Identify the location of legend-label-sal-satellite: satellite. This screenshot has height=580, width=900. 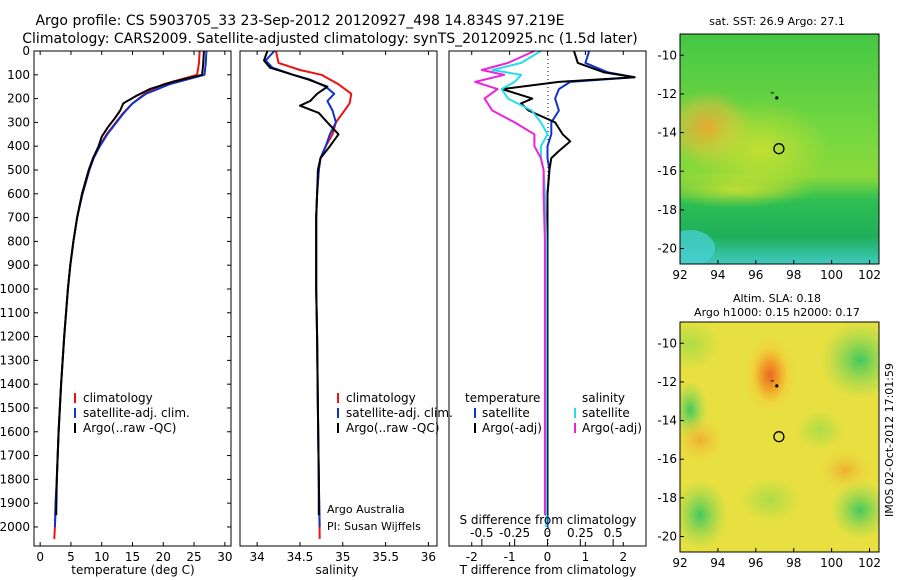
(606, 413).